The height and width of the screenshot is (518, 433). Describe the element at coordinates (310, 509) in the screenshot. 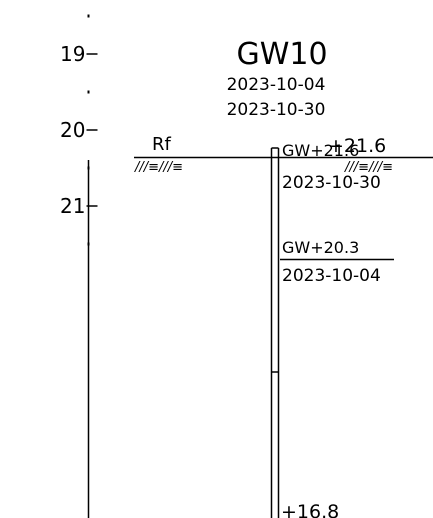

I see `bottom-elevation: +16.8` at that location.